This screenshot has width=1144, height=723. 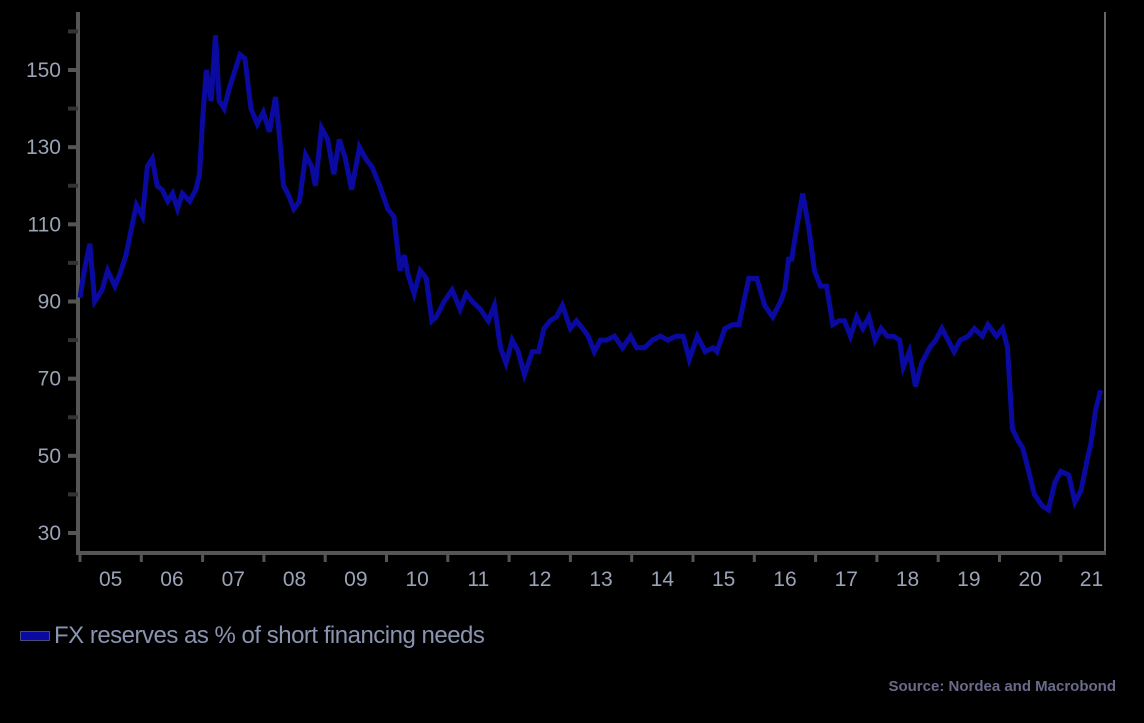 What do you see at coordinates (110, 579) in the screenshot?
I see `x-tick-label: 05` at bounding box center [110, 579].